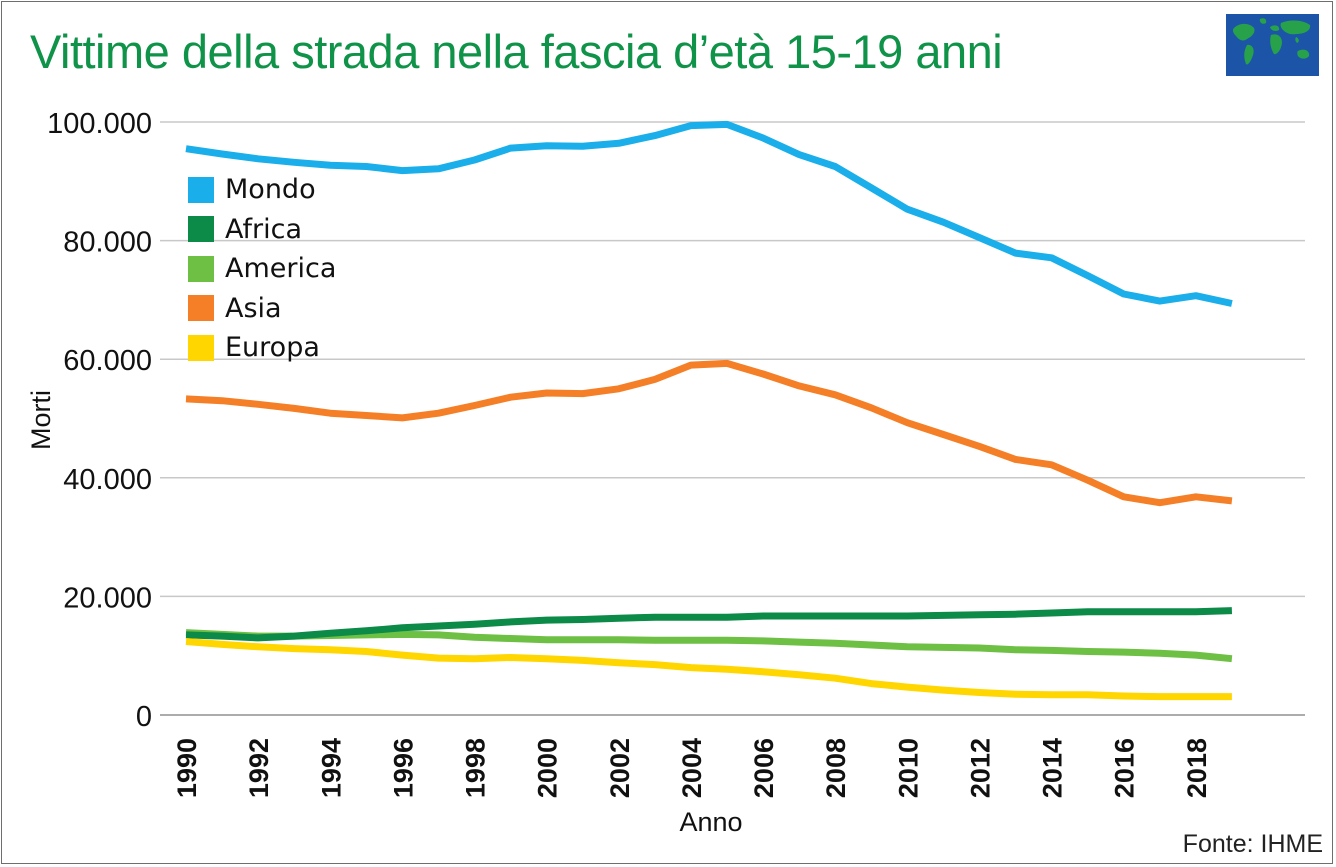  I want to click on x-tick-label: 2012, so click(980, 768).